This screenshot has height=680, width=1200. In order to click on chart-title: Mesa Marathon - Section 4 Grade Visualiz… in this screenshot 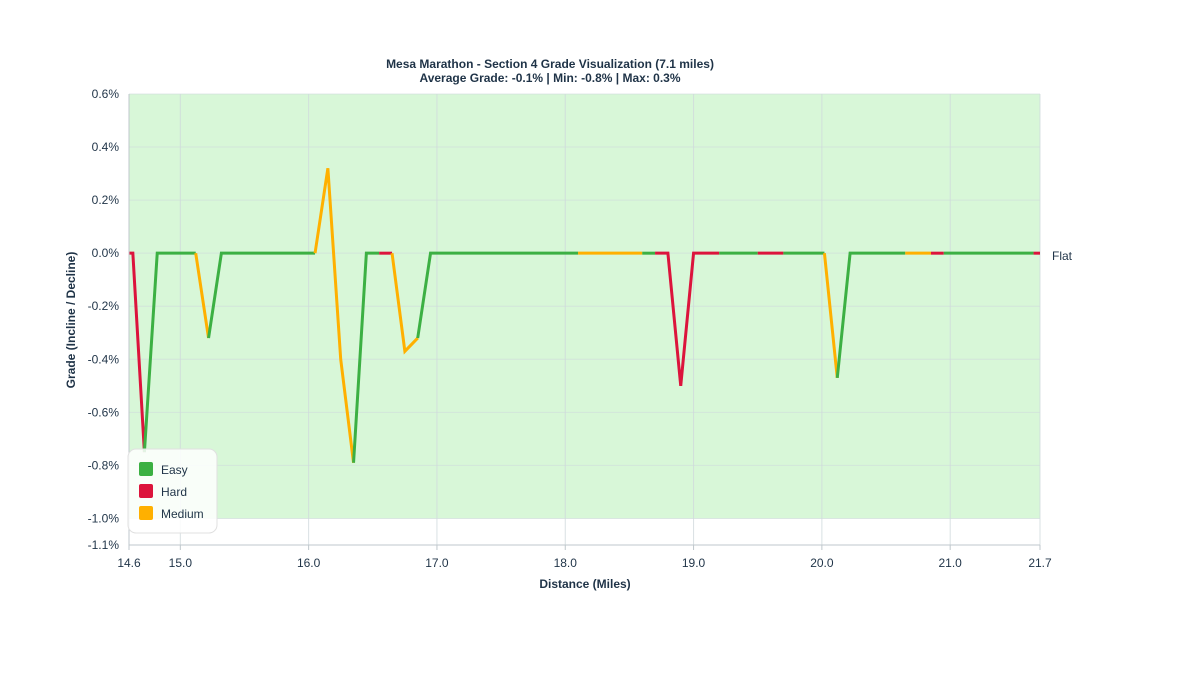, I will do `click(550, 64)`.